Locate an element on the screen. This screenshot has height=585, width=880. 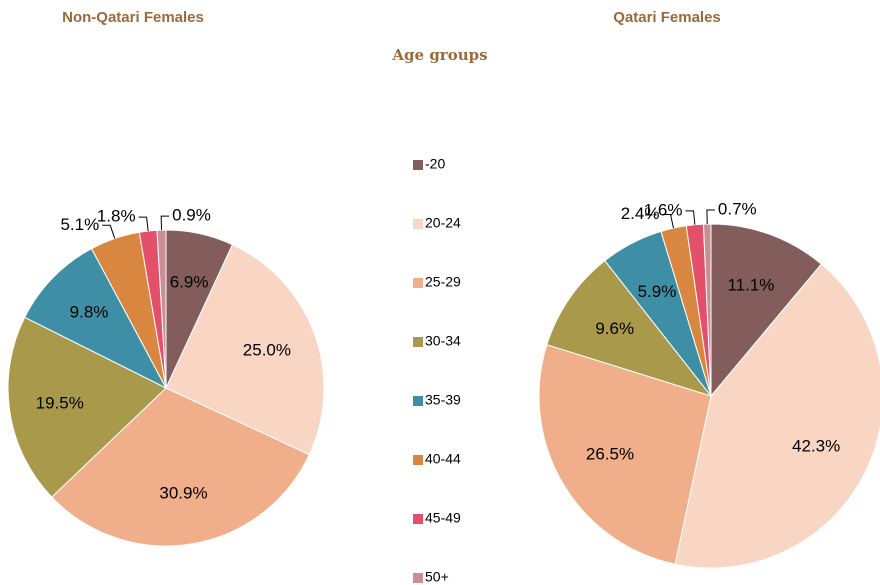
data-label: 0.9% is located at coordinates (191, 215).